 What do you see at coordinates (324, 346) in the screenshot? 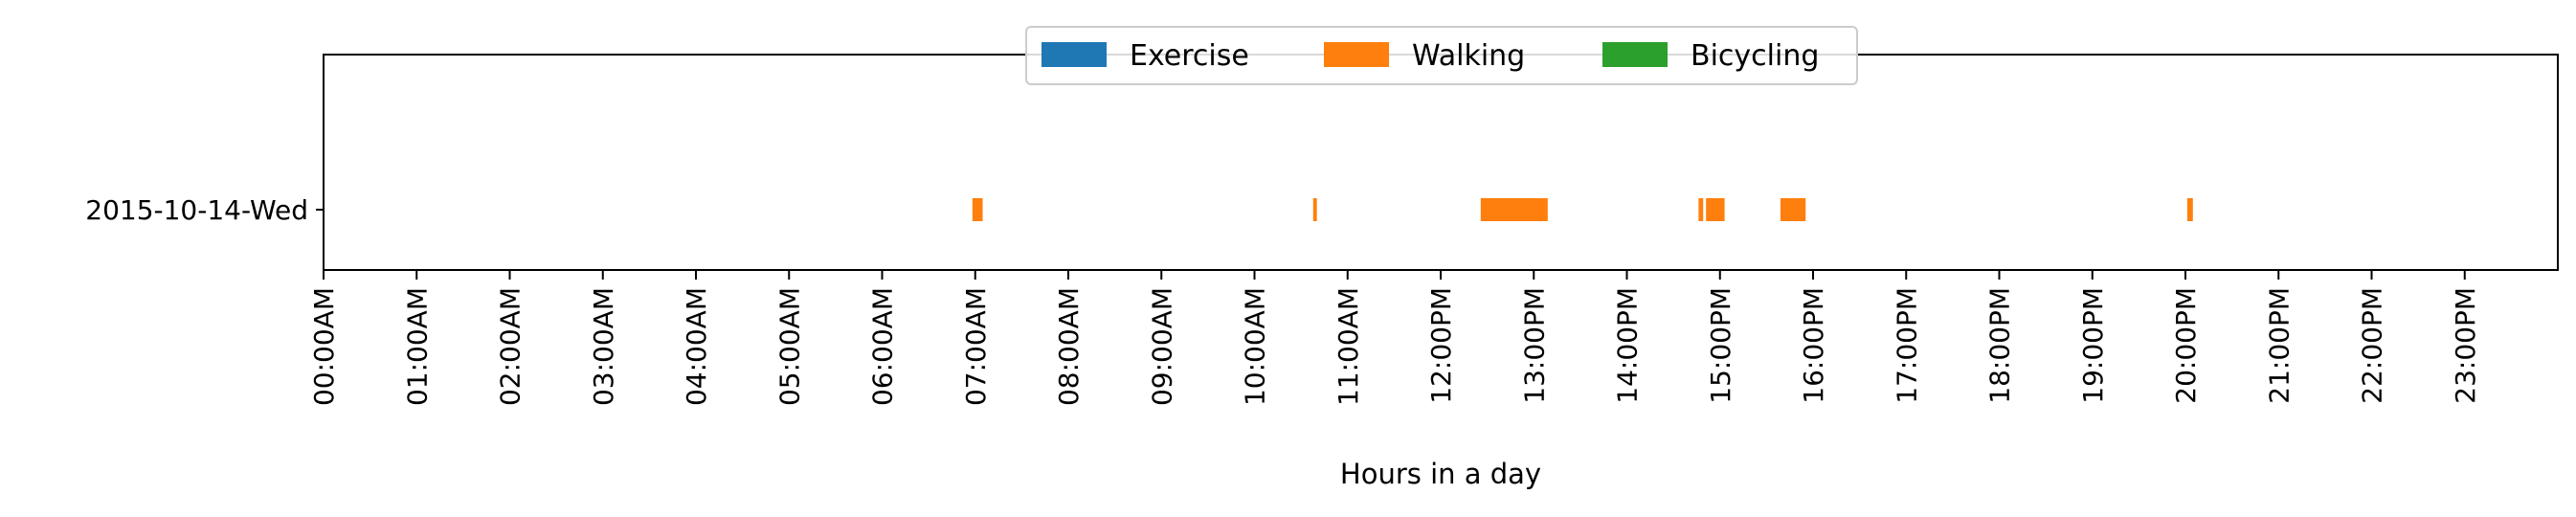
I see `x-tick-label: 00:00AM` at bounding box center [324, 346].